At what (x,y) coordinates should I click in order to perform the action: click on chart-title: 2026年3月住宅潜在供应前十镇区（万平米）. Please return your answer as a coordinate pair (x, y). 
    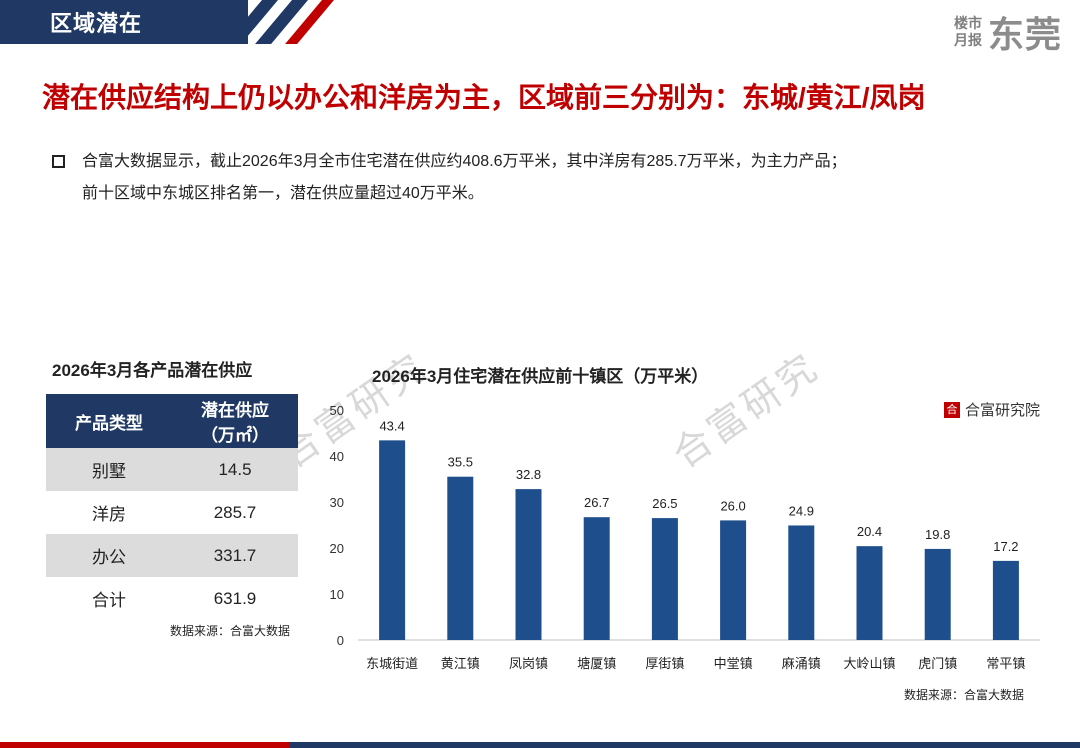
    Looking at the image, I should click on (540, 376).